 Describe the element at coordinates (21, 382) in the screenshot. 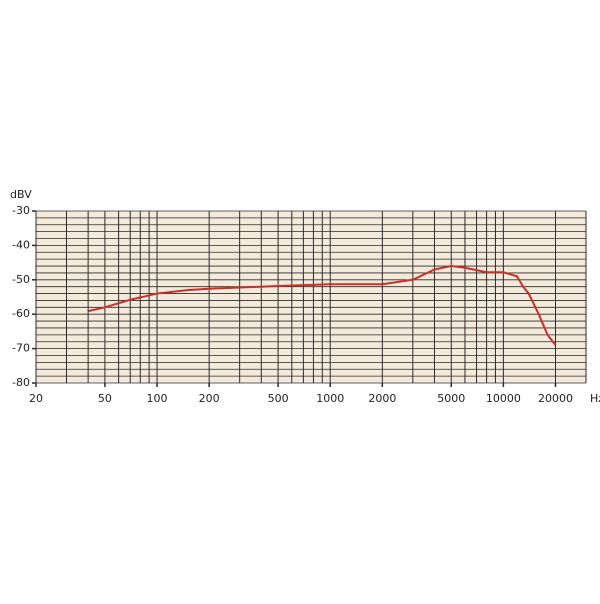

I see `y-tick-label: -80` at that location.